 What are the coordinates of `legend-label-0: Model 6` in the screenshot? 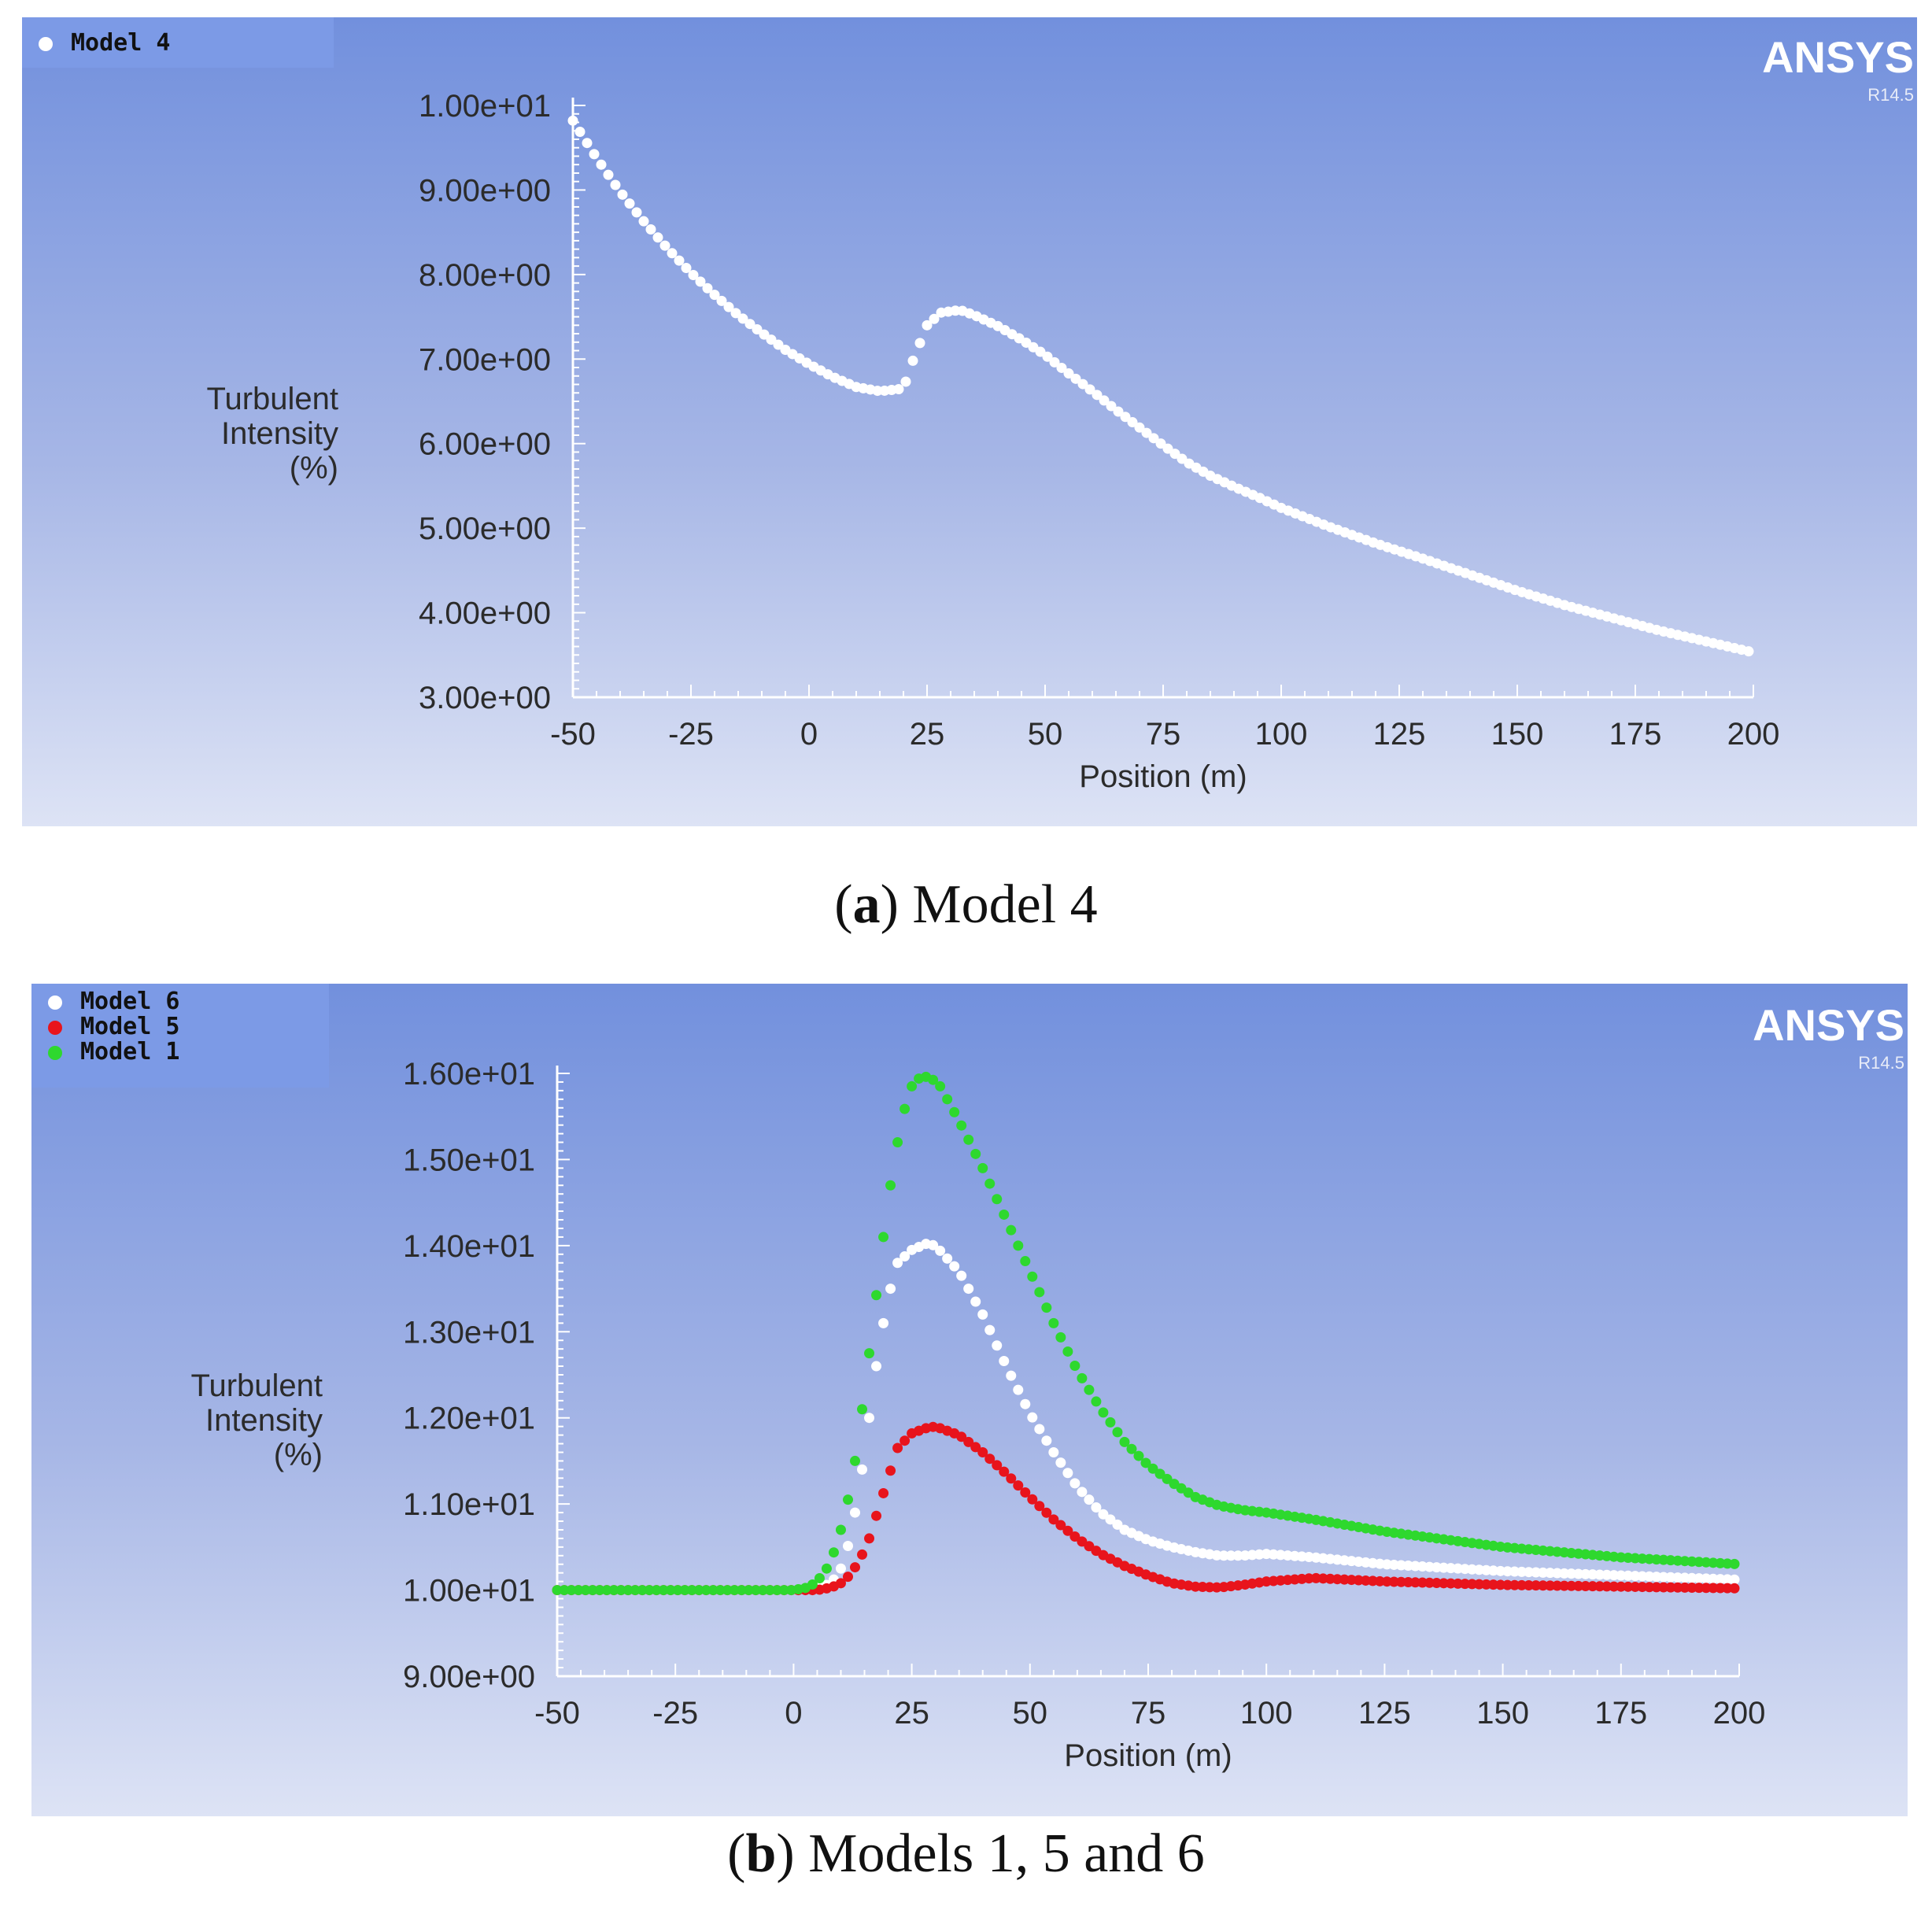 It's located at (129, 1001).